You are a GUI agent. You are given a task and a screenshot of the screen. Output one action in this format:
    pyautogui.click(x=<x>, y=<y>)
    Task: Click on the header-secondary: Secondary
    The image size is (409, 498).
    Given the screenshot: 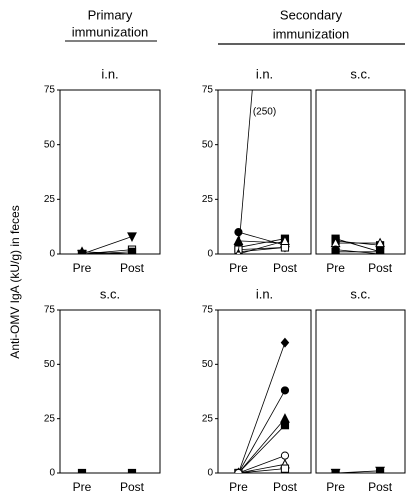 What is the action you would take?
    pyautogui.click(x=311, y=14)
    